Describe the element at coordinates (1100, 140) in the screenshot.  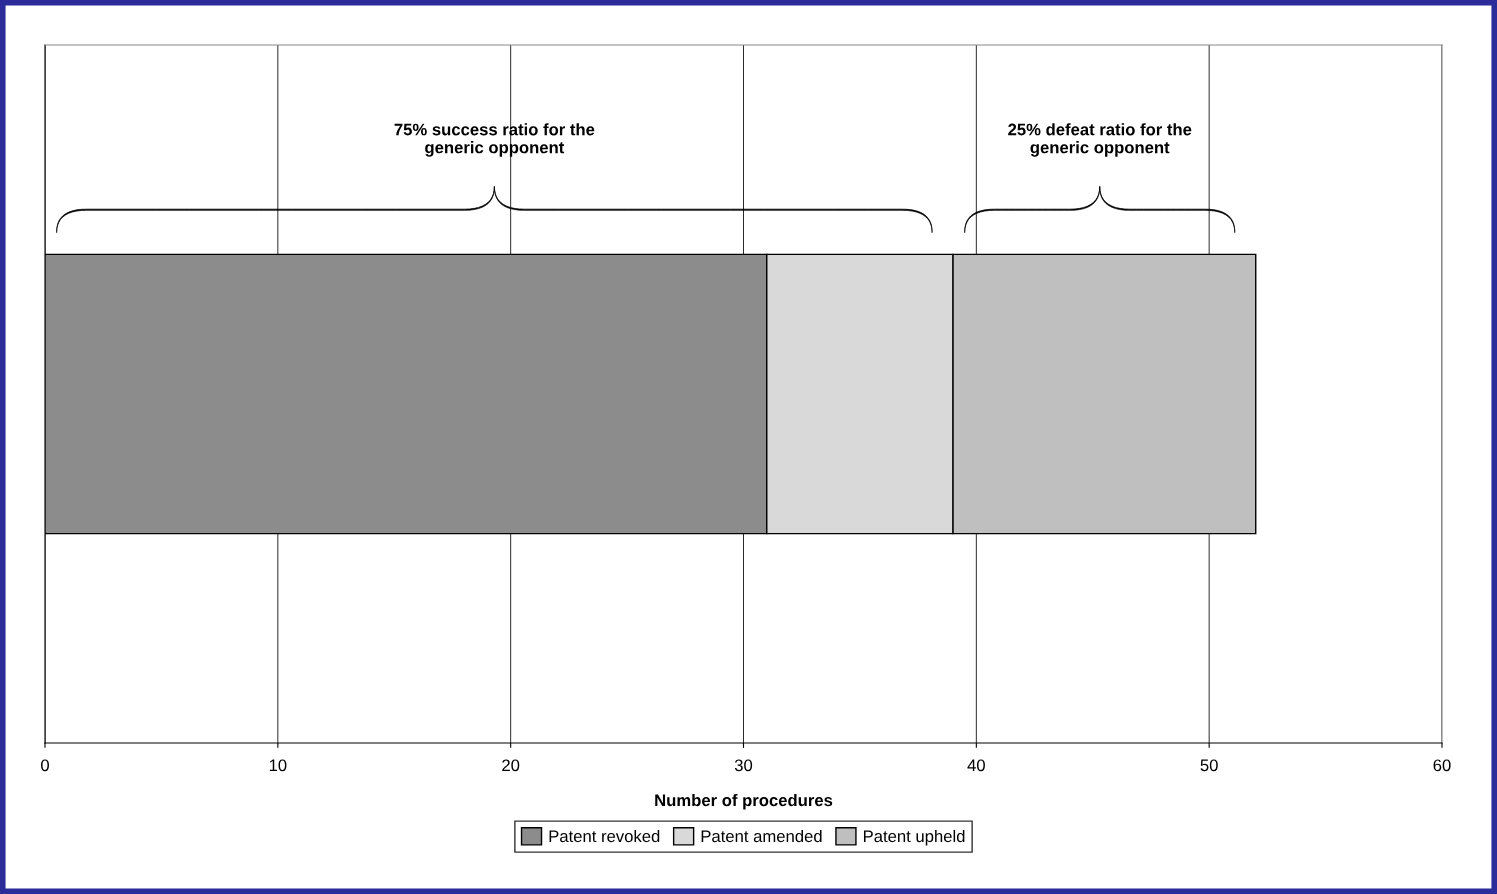
I see `annotation: 25% defeat ratio for the generic opponent` at that location.